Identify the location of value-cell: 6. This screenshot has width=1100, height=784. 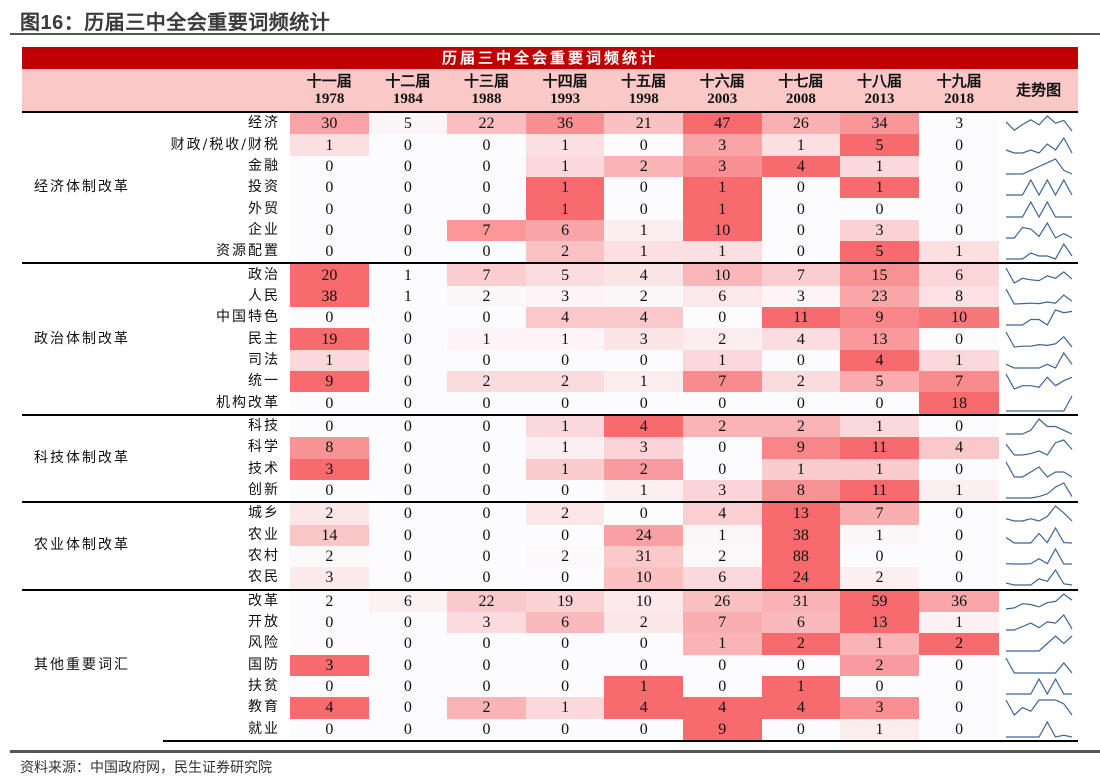
(408, 600).